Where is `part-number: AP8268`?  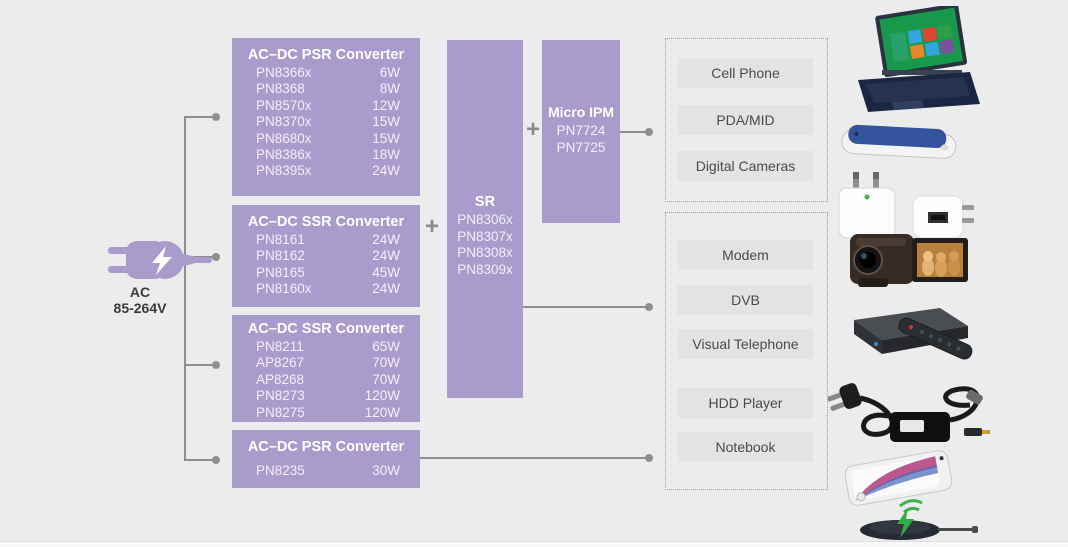
part-number: AP8268 is located at coordinates (280, 379).